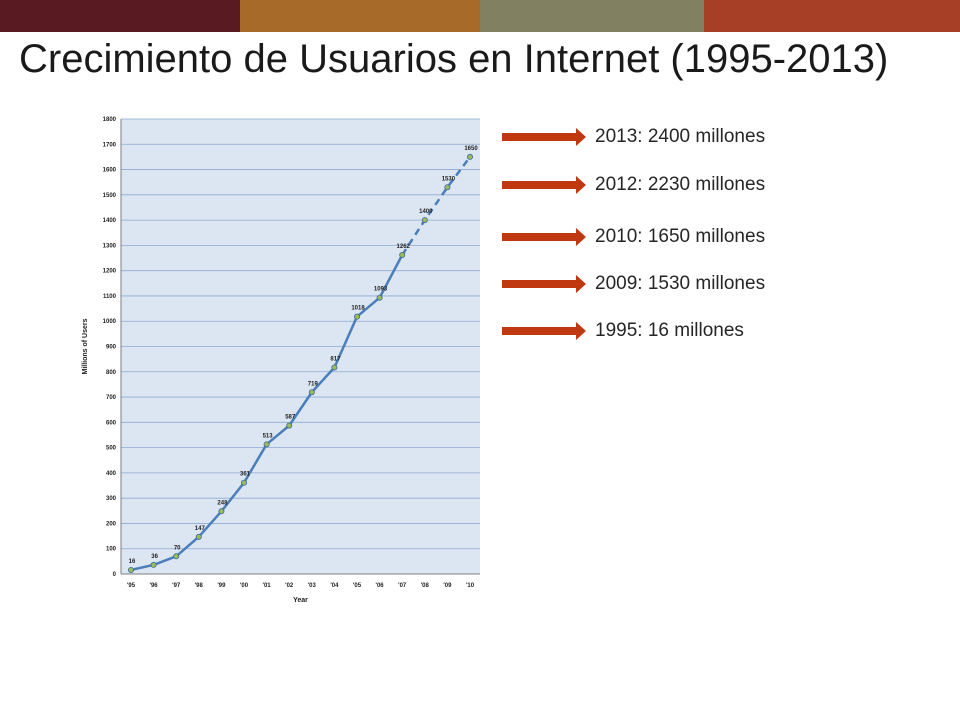 Image resolution: width=960 pixels, height=720 pixels. What do you see at coordinates (300, 600) in the screenshot?
I see `x-axis-label: Year` at bounding box center [300, 600].